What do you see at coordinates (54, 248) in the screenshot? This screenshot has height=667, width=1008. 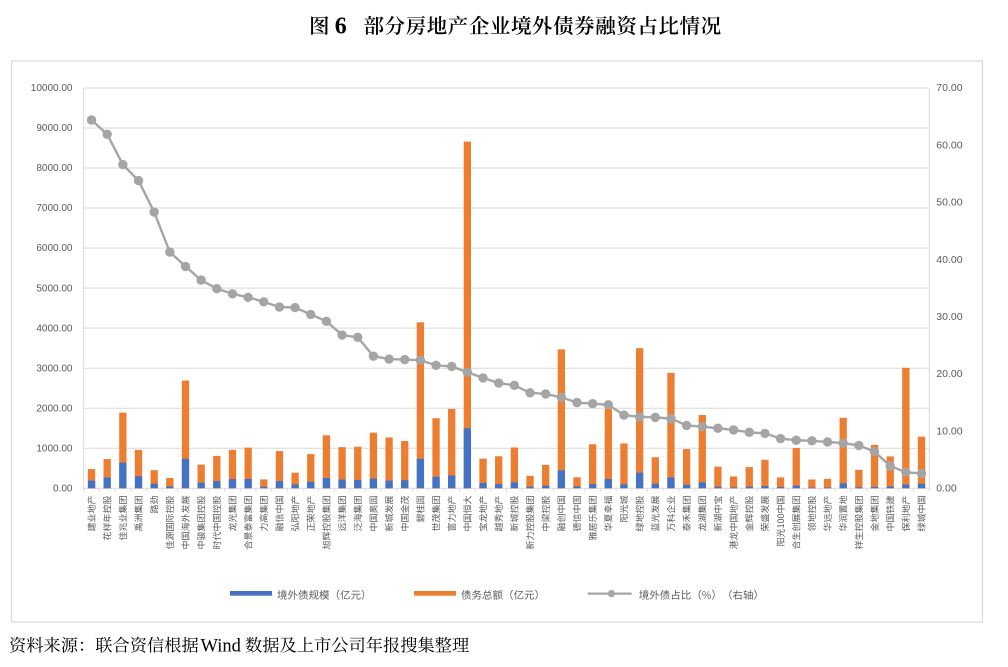 I see `svg-text: 6000.00` at bounding box center [54, 248].